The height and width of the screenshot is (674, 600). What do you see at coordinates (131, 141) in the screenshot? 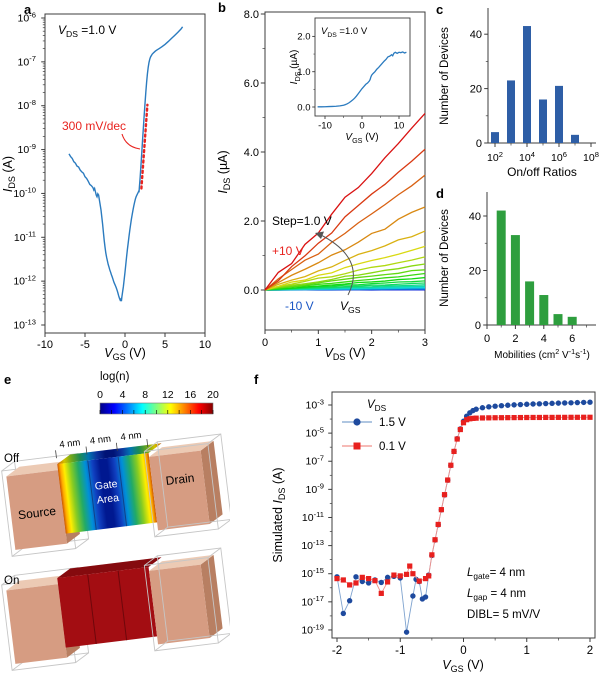
I see `annotation-arrow` at bounding box center [131, 141].